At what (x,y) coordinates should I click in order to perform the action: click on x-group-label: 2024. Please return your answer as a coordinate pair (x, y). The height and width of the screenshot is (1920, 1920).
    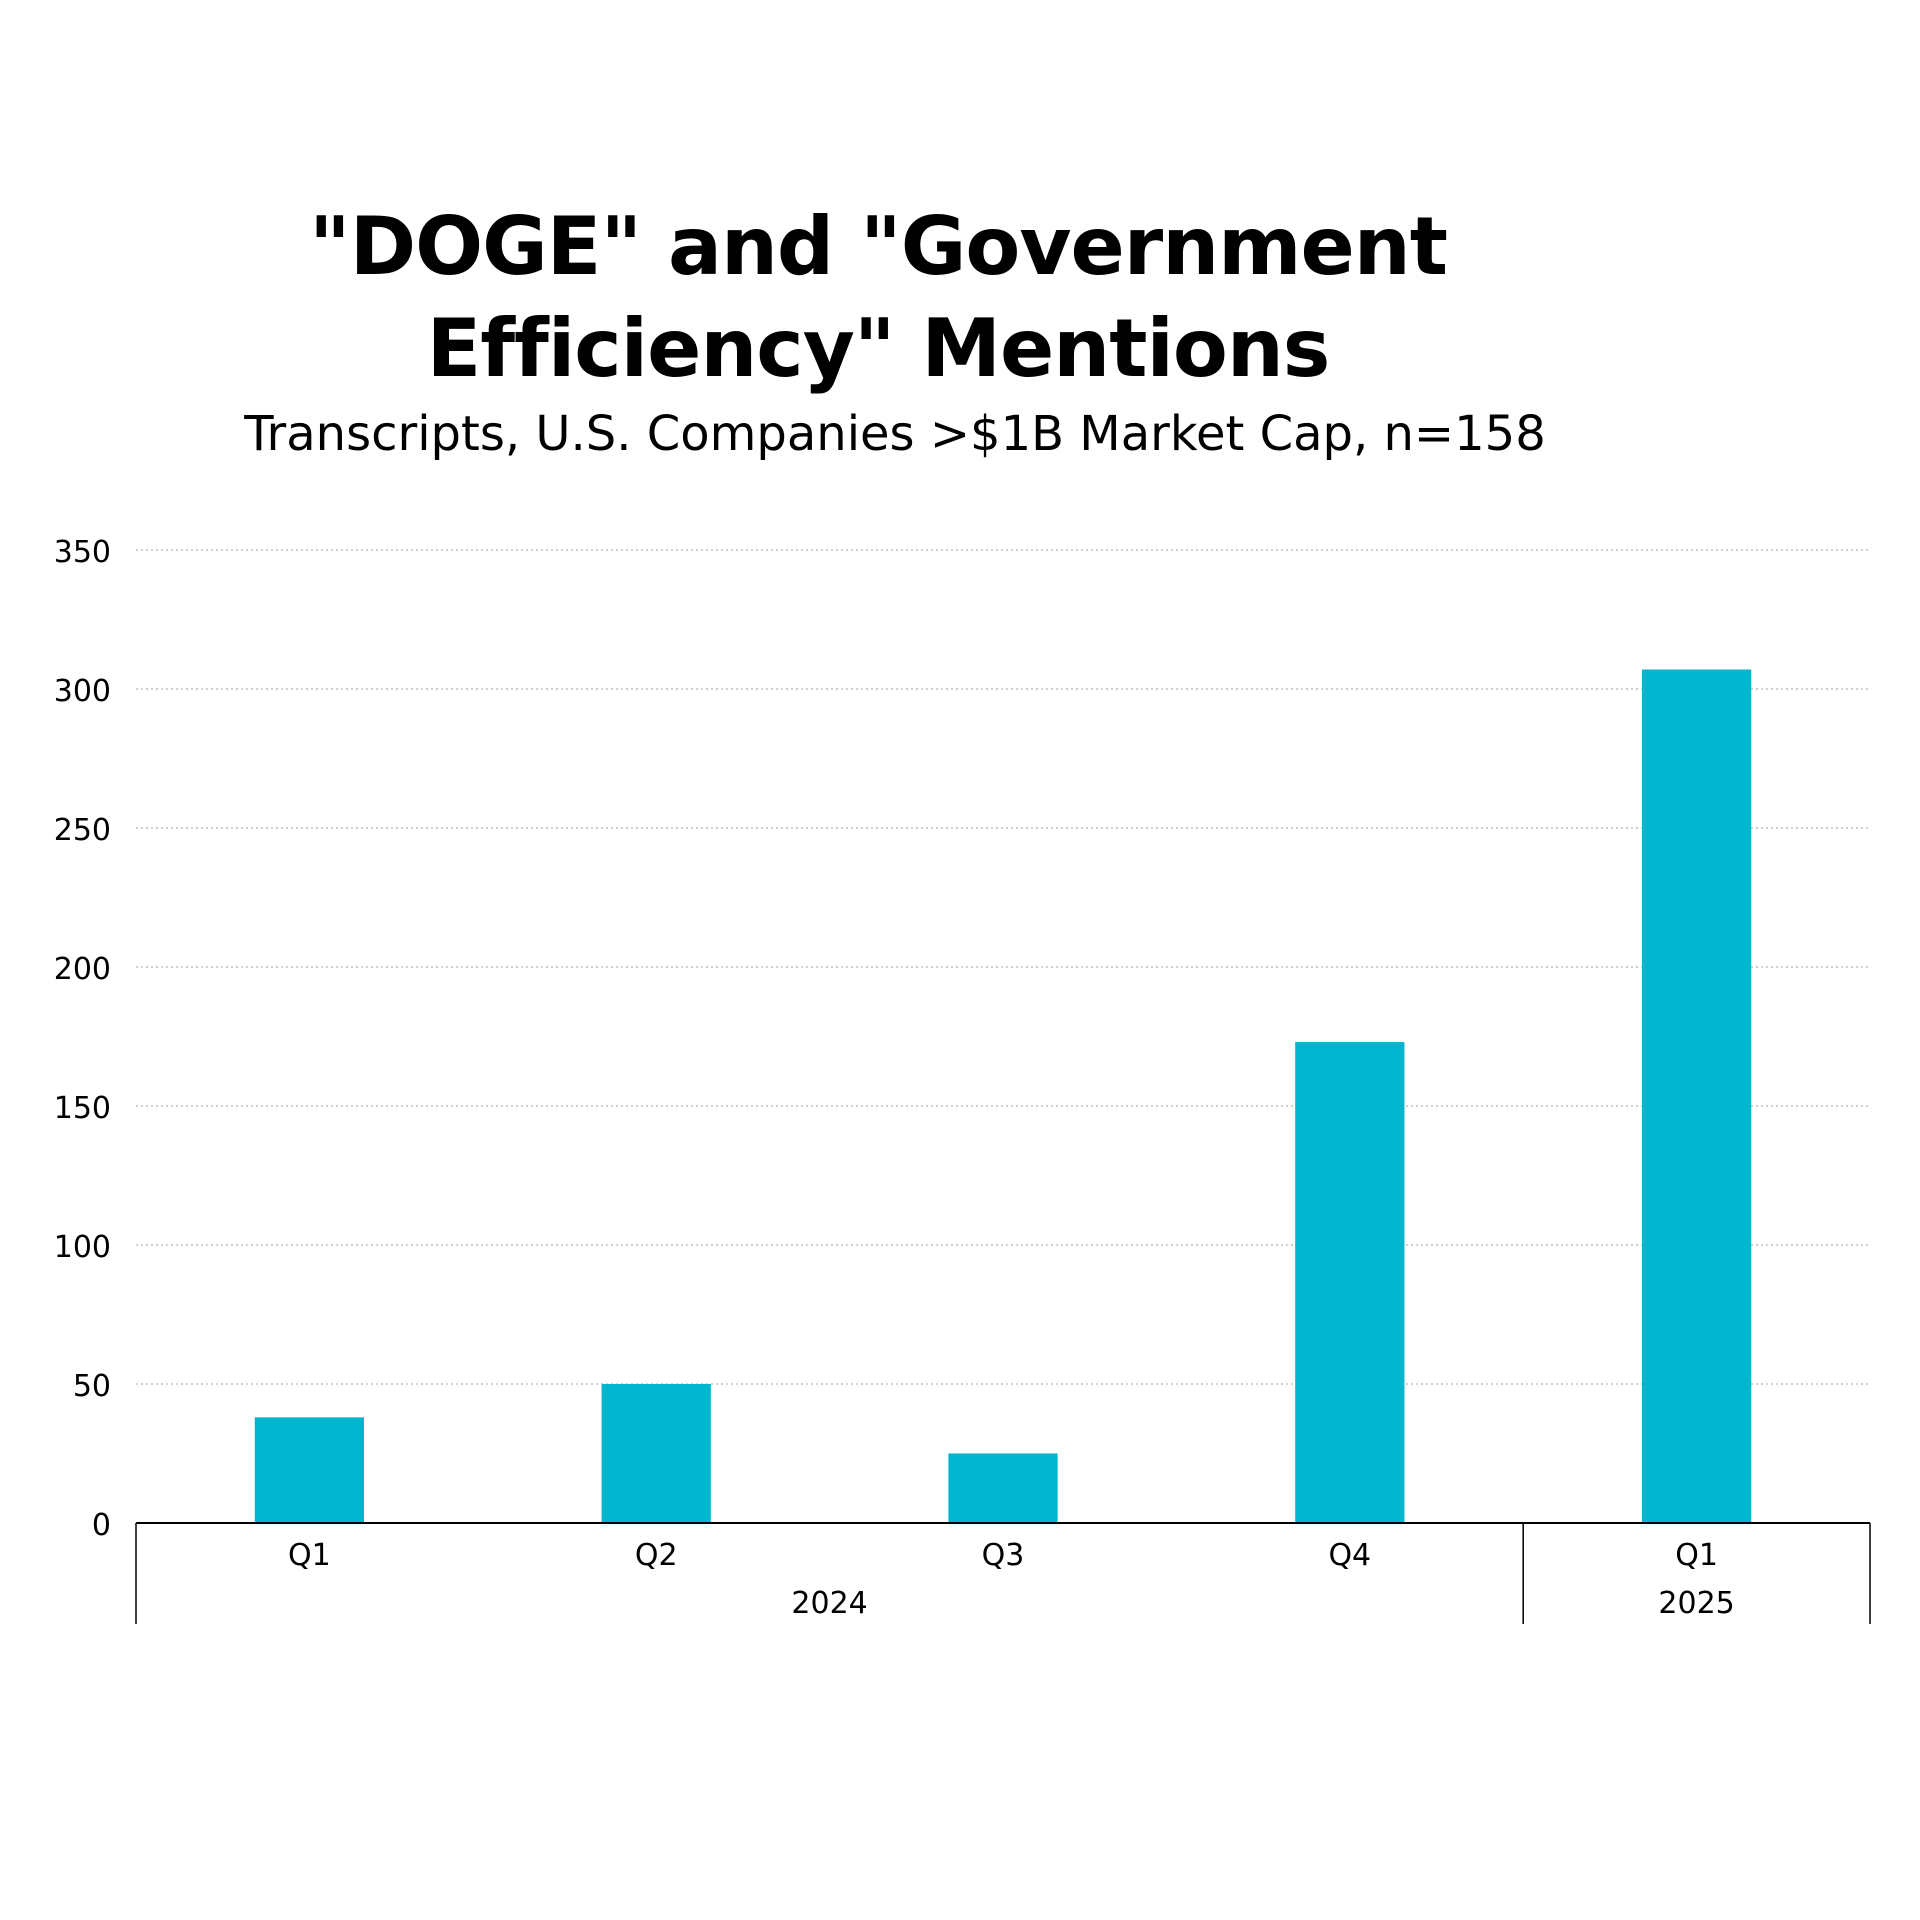
    Looking at the image, I should click on (829, 1603).